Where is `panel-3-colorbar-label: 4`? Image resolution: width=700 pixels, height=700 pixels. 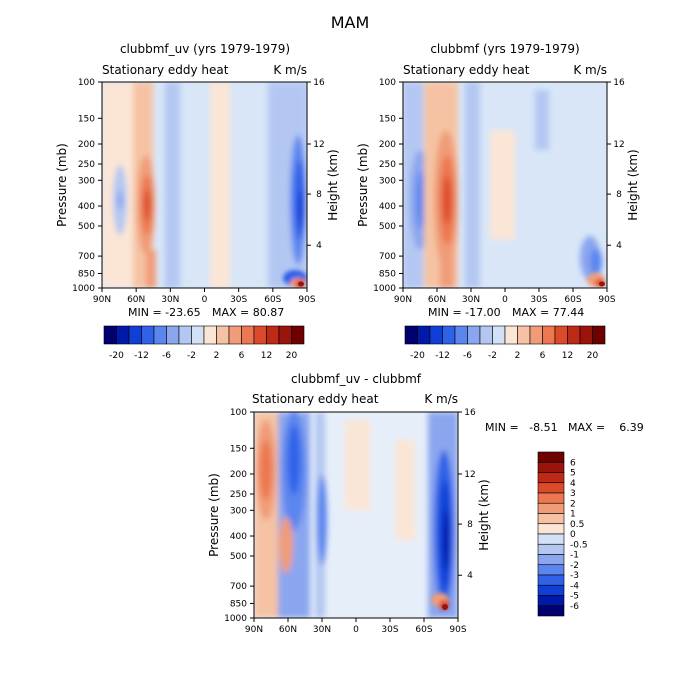
panel-3-colorbar-label: 4 is located at coordinates (573, 484).